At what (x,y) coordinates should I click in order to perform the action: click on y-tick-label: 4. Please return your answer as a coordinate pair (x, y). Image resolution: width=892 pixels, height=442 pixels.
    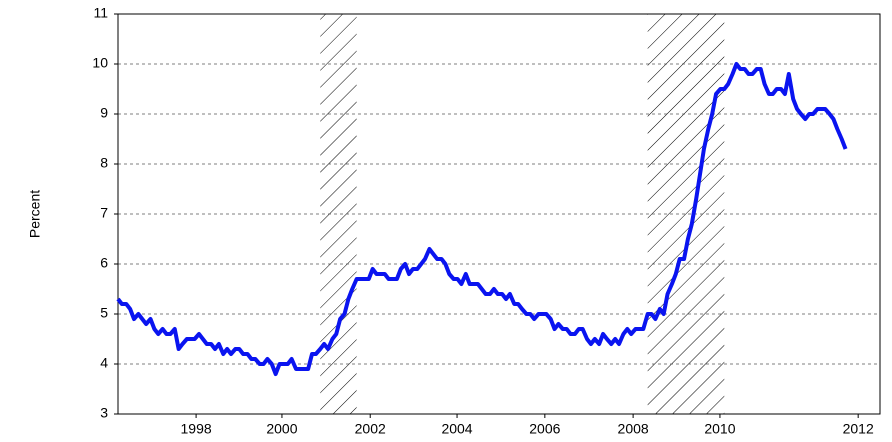
    Looking at the image, I should click on (104, 363).